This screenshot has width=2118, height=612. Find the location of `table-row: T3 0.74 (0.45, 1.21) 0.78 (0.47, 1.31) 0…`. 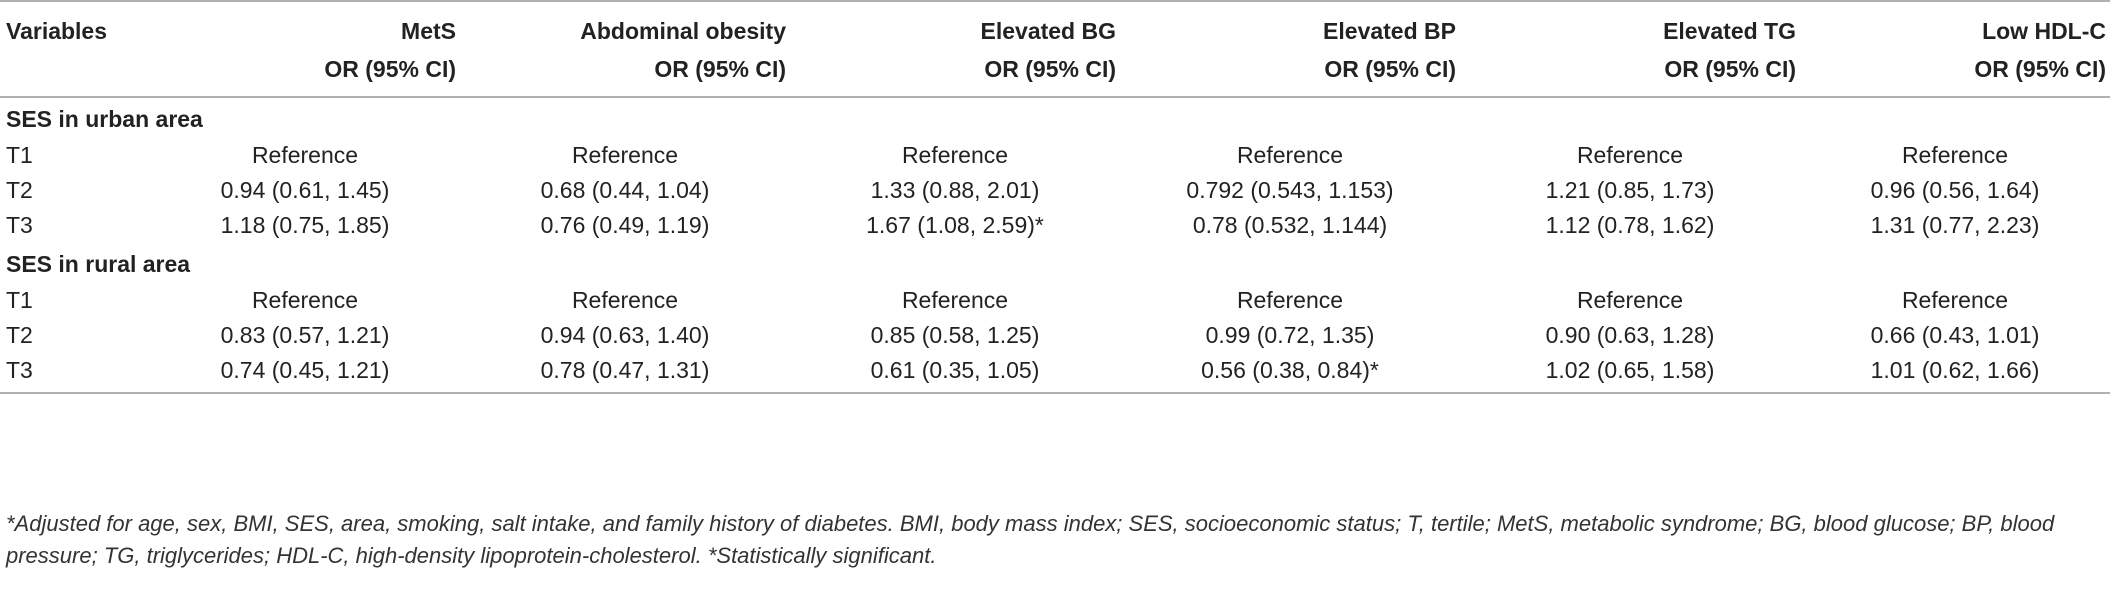

table-row: T3 0.74 (0.45, 1.21) 0.78 (0.47, 1.31) 0… is located at coordinates (1055, 373).